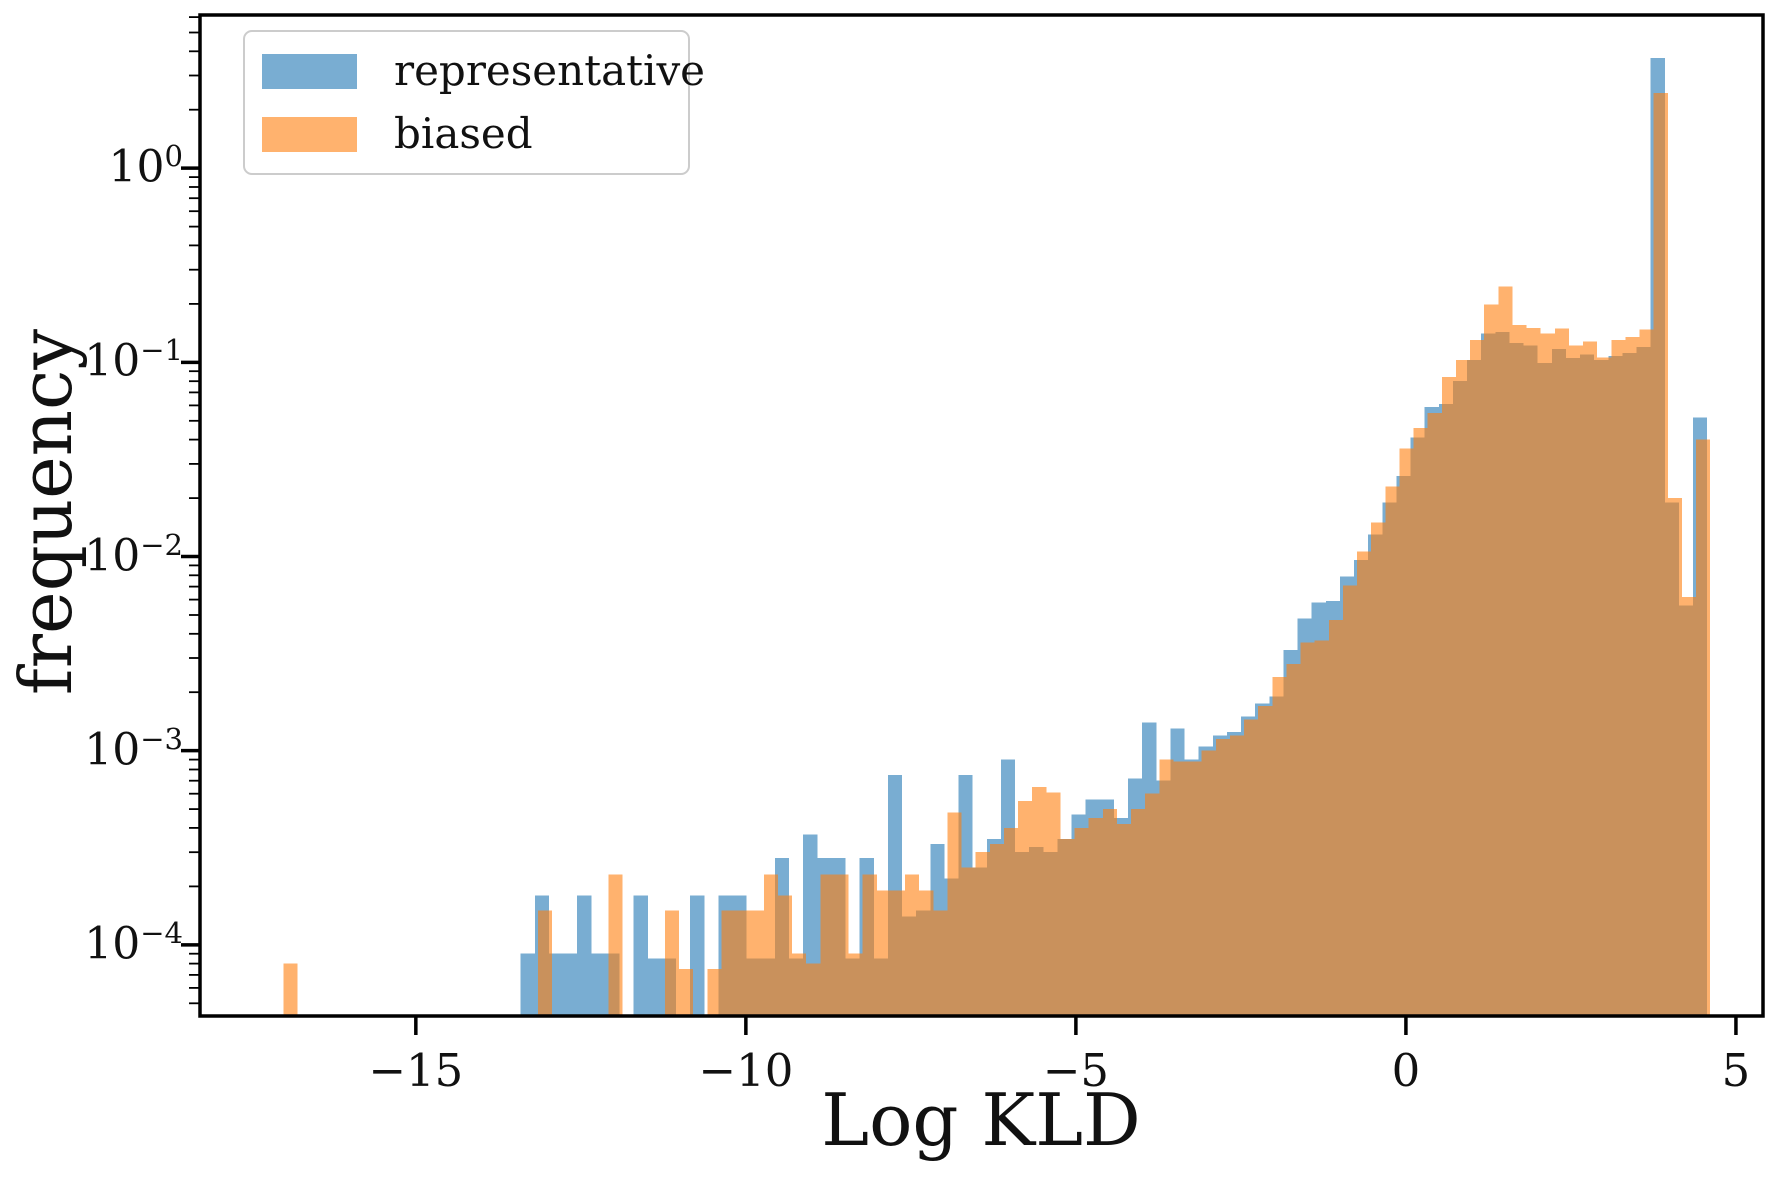 This screenshot has height=1181, width=1774. What do you see at coordinates (309, 71) in the screenshot?
I see `legend-swatch-representative` at bounding box center [309, 71].